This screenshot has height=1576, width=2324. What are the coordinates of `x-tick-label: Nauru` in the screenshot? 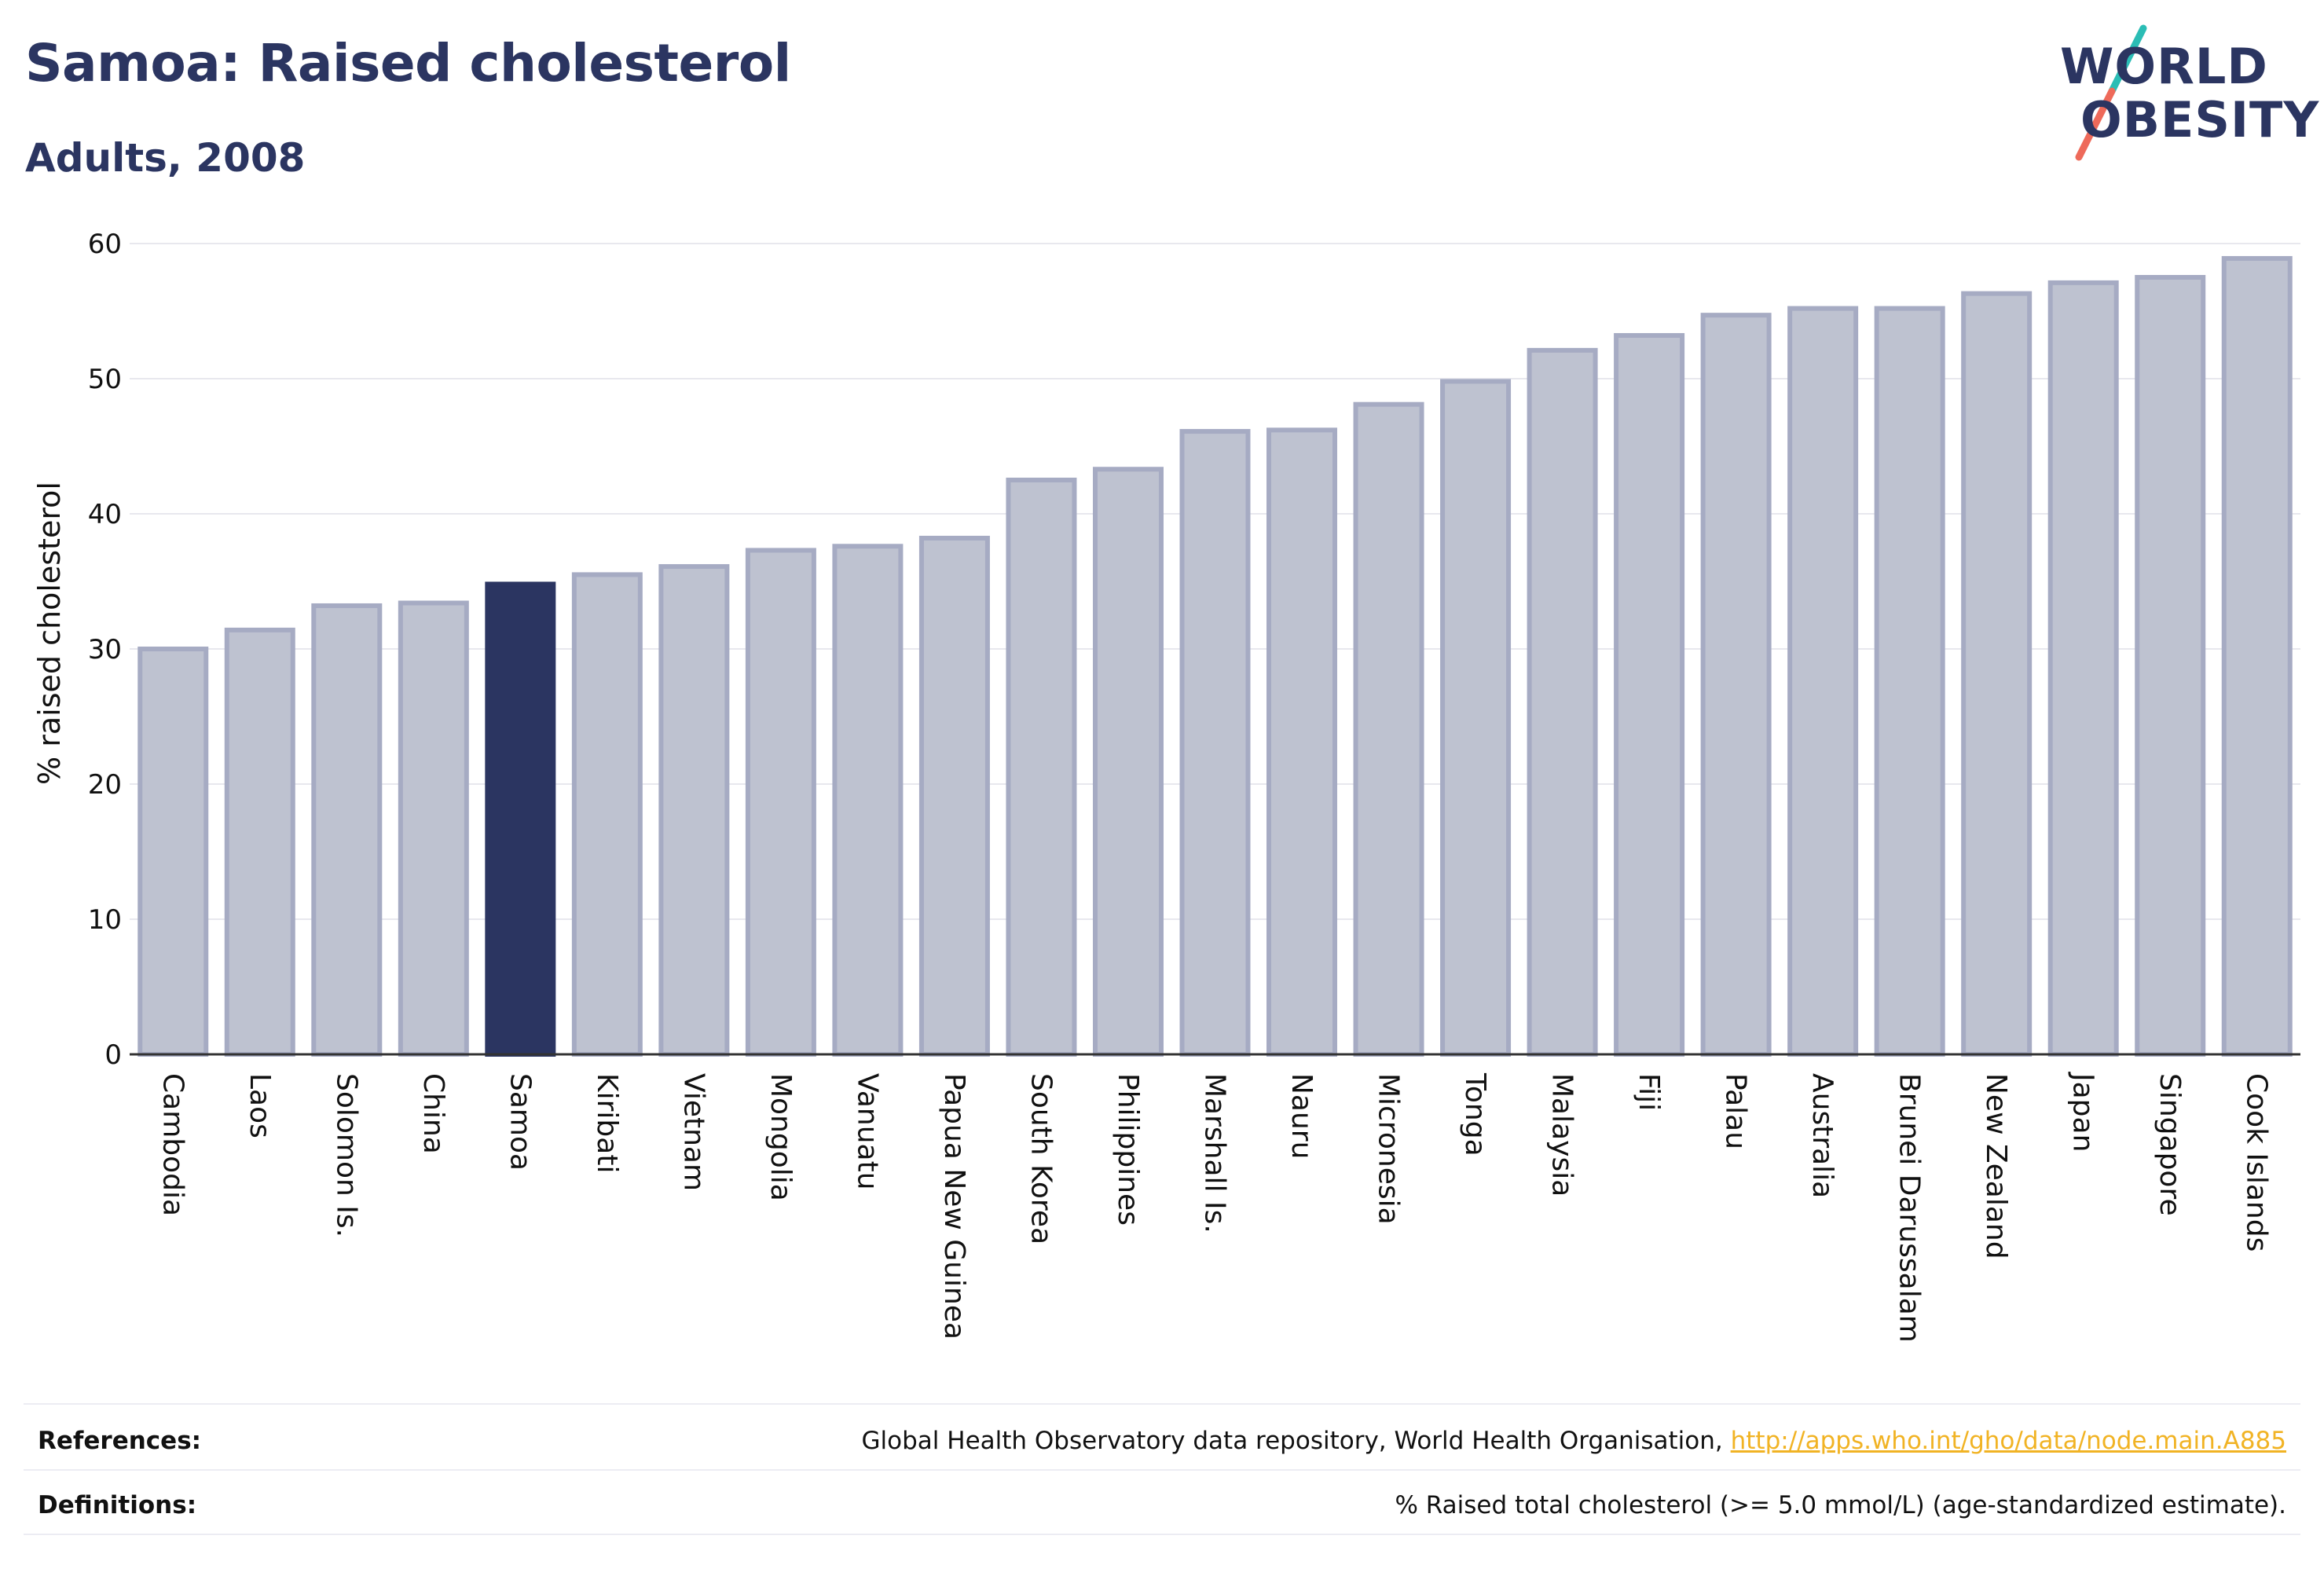 It's located at (1301, 1116).